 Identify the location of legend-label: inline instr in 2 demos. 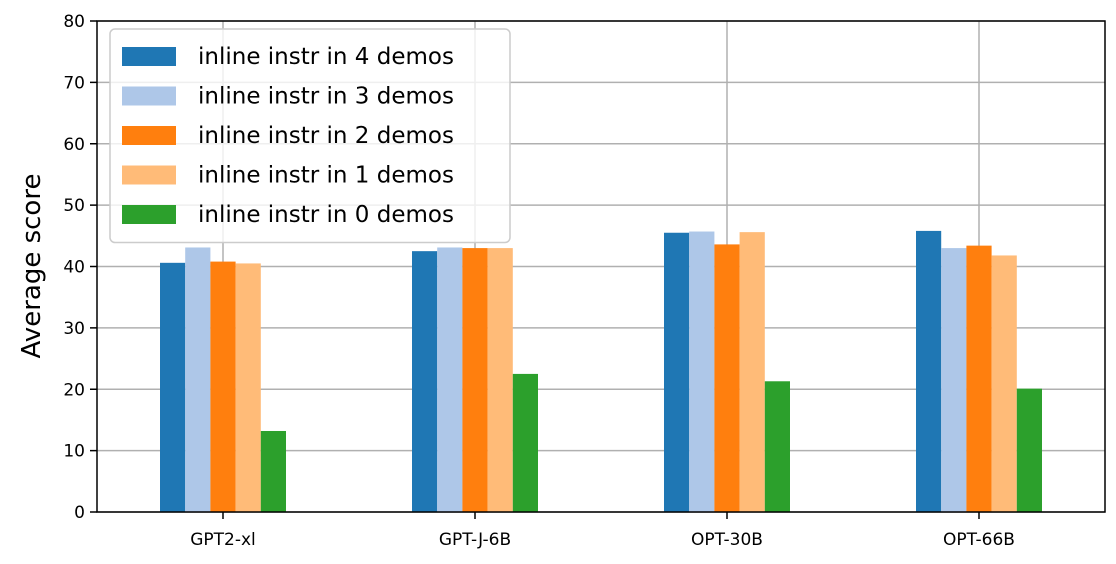
(326, 136).